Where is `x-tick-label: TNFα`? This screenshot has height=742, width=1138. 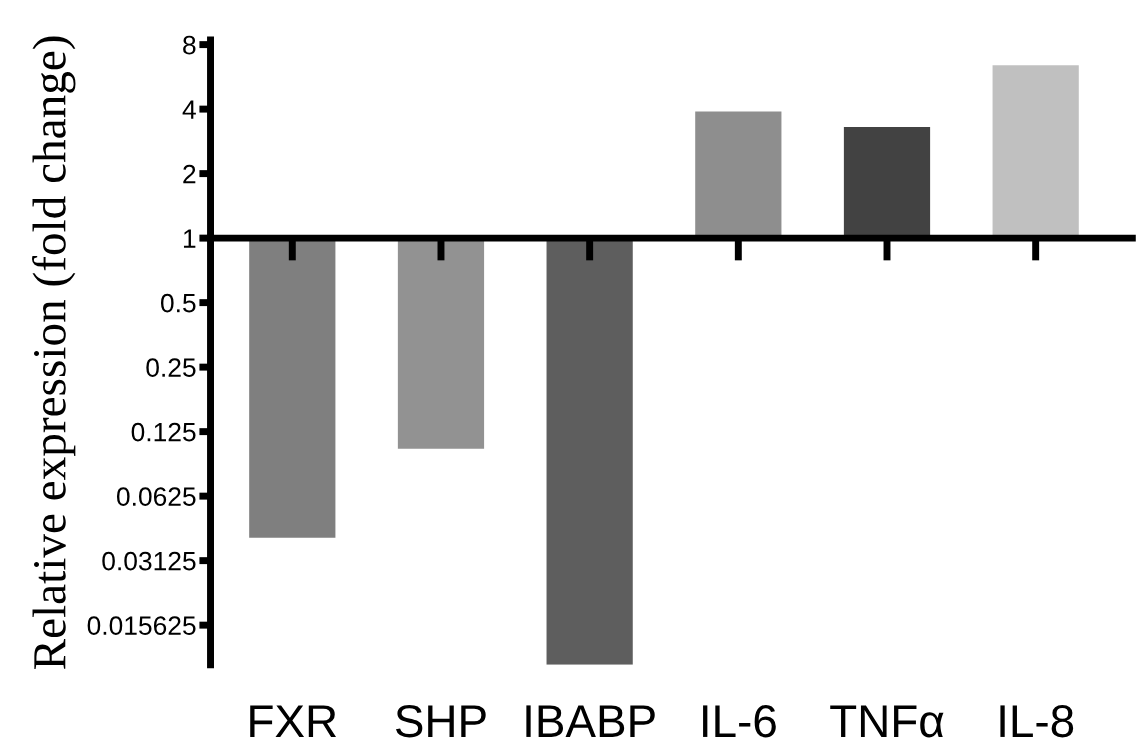 x-tick-label: TNFα is located at coordinates (887, 721).